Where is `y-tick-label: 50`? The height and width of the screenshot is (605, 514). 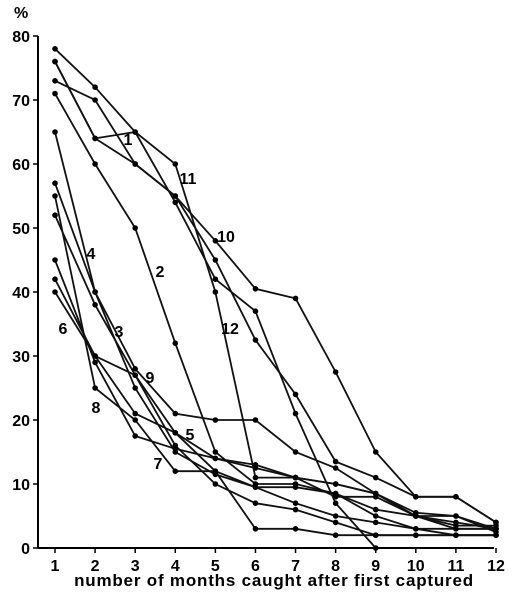
y-tick-label: 50 is located at coordinates (21, 229).